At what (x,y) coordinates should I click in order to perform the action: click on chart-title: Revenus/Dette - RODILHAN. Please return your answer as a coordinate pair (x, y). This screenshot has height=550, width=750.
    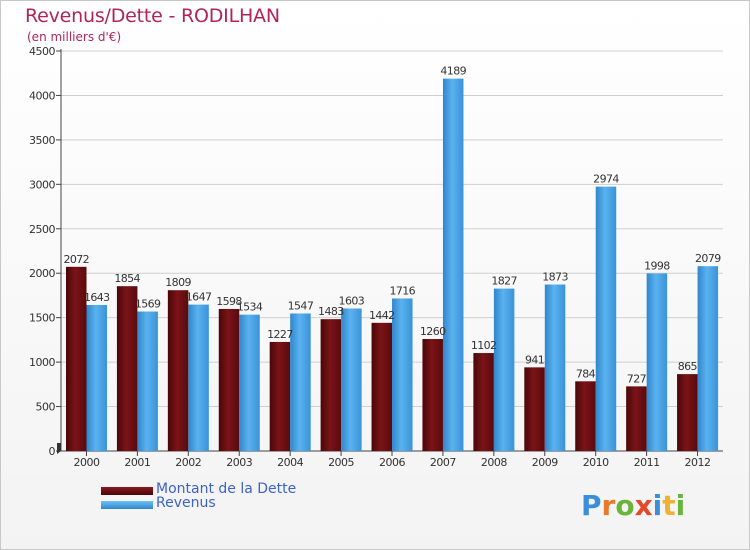
    Looking at the image, I should click on (152, 16).